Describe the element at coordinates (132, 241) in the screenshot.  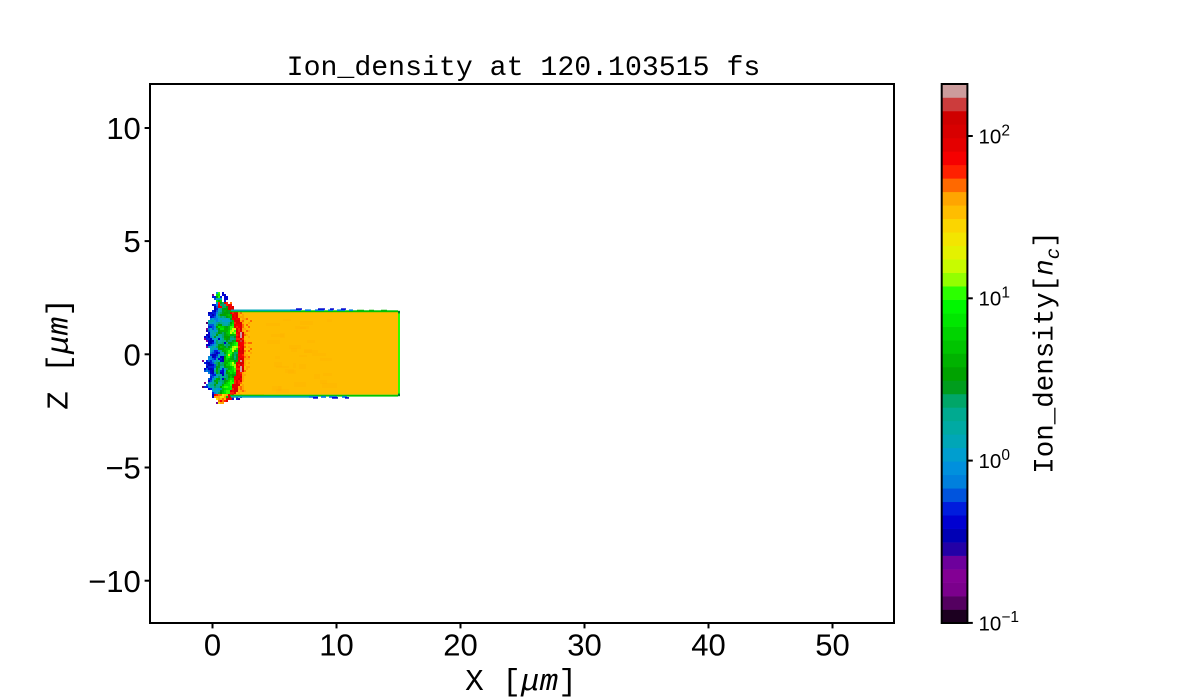
I see `svg-text: 5` at that location.